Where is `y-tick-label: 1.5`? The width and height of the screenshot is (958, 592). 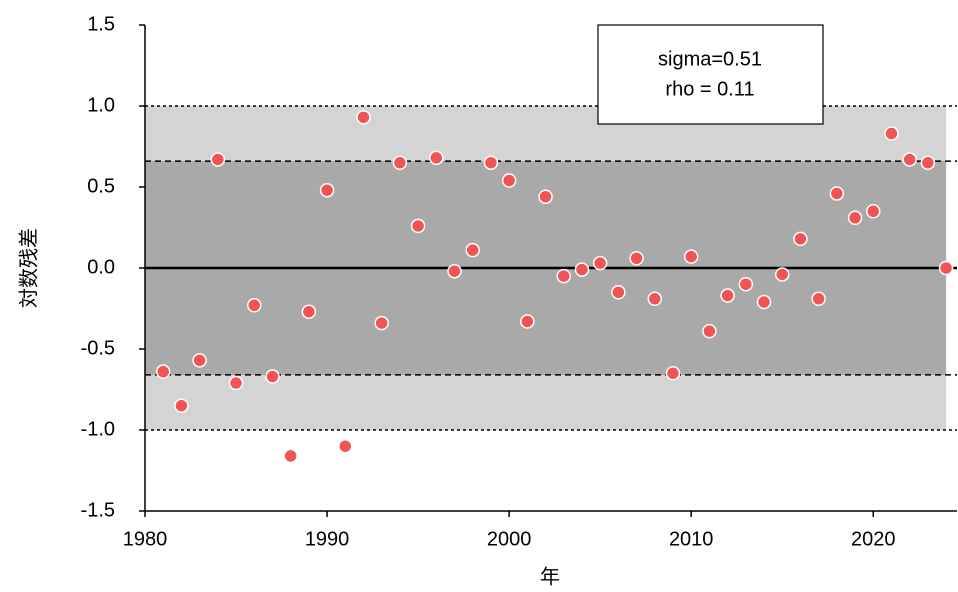
y-tick-label: 1.5 is located at coordinates (101, 24).